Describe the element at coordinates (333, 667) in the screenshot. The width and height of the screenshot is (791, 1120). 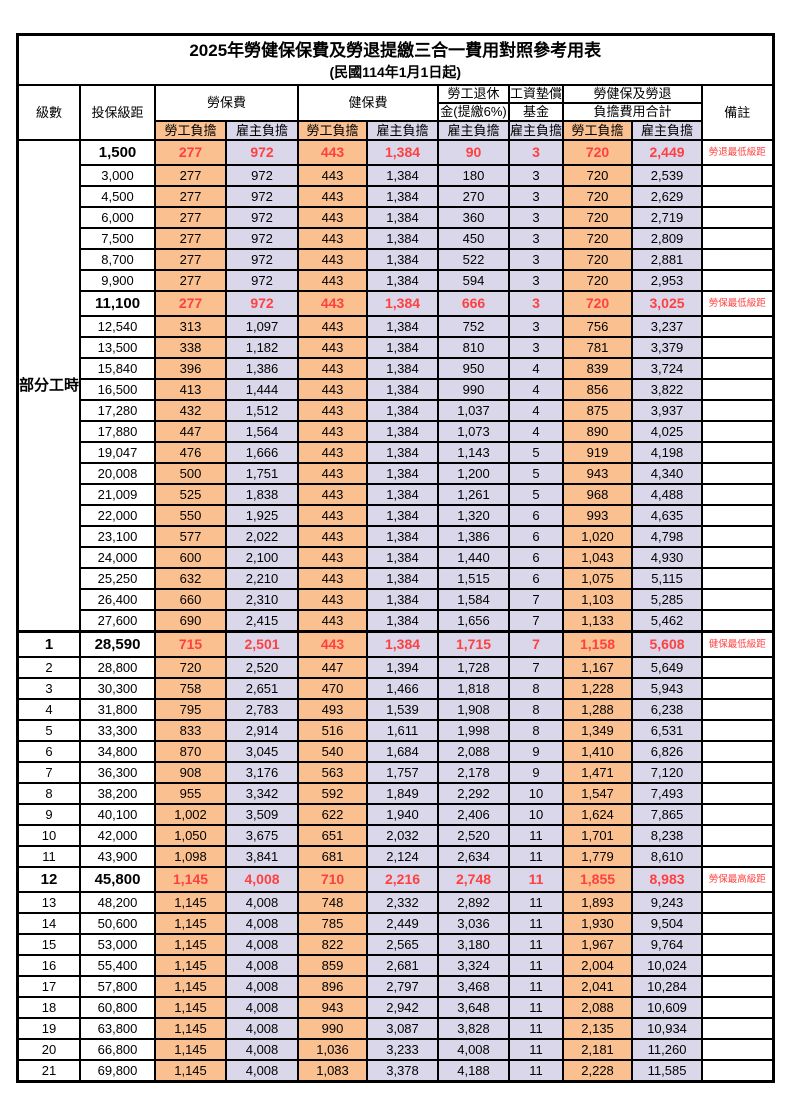
I see `health-employee-cell: 447` at that location.